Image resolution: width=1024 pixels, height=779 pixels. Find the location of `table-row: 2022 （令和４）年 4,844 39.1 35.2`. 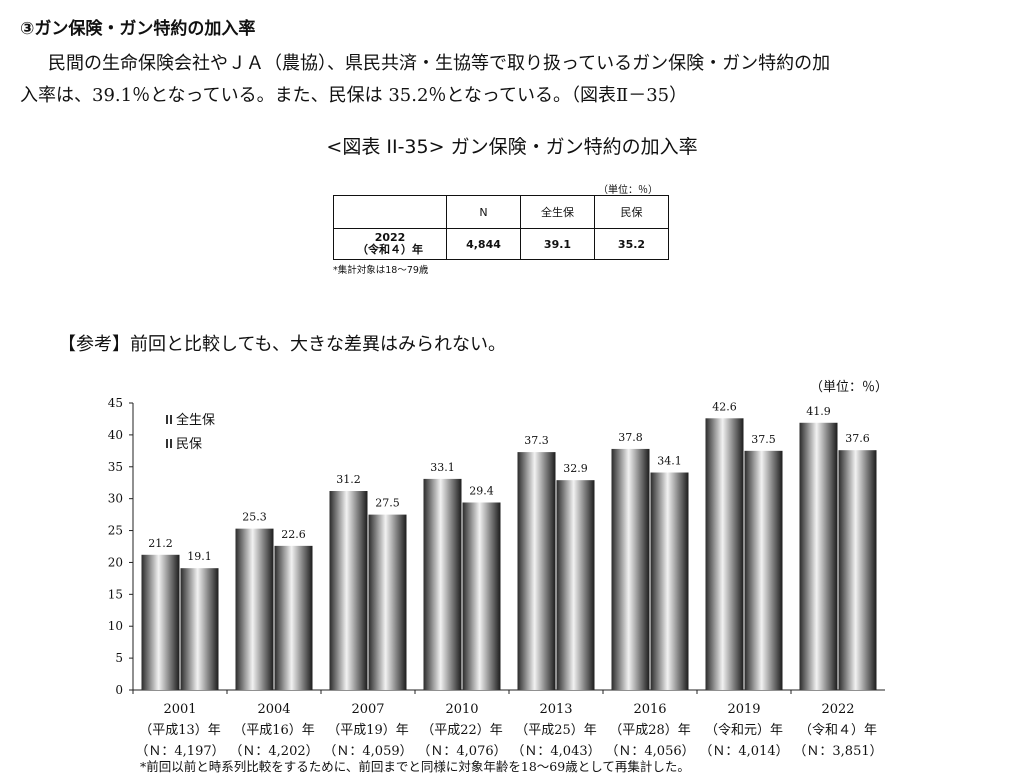

table-row: 2022 （令和４）年 4,844 39.1 35.2 is located at coordinates (501, 244).